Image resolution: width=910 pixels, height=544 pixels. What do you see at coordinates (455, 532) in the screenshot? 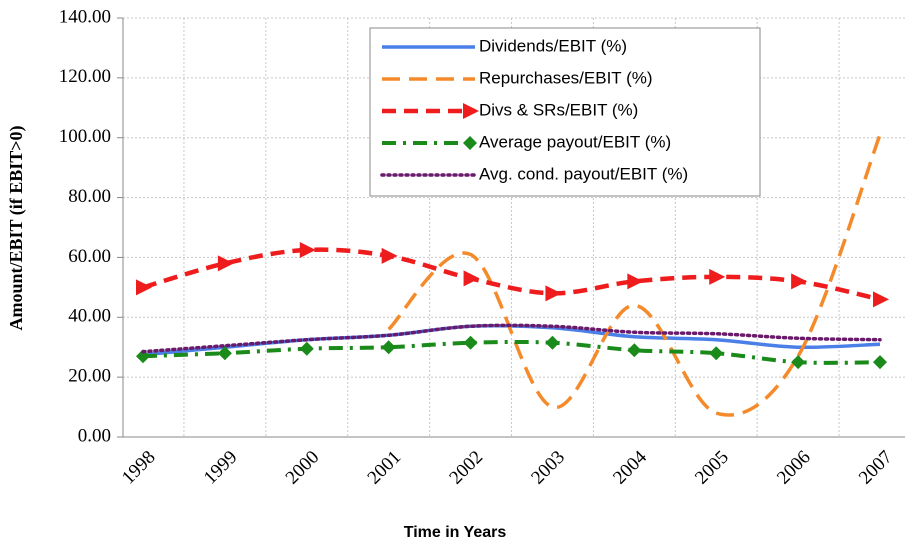
I see `x-axis-title: Time in Years` at bounding box center [455, 532].